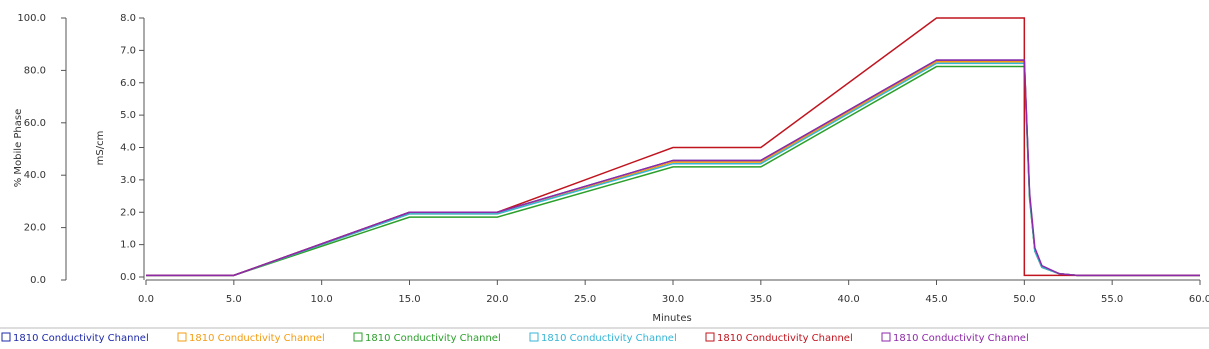  What do you see at coordinates (234, 299) in the screenshot?
I see `x-tick-label: 5.0` at bounding box center [234, 299].